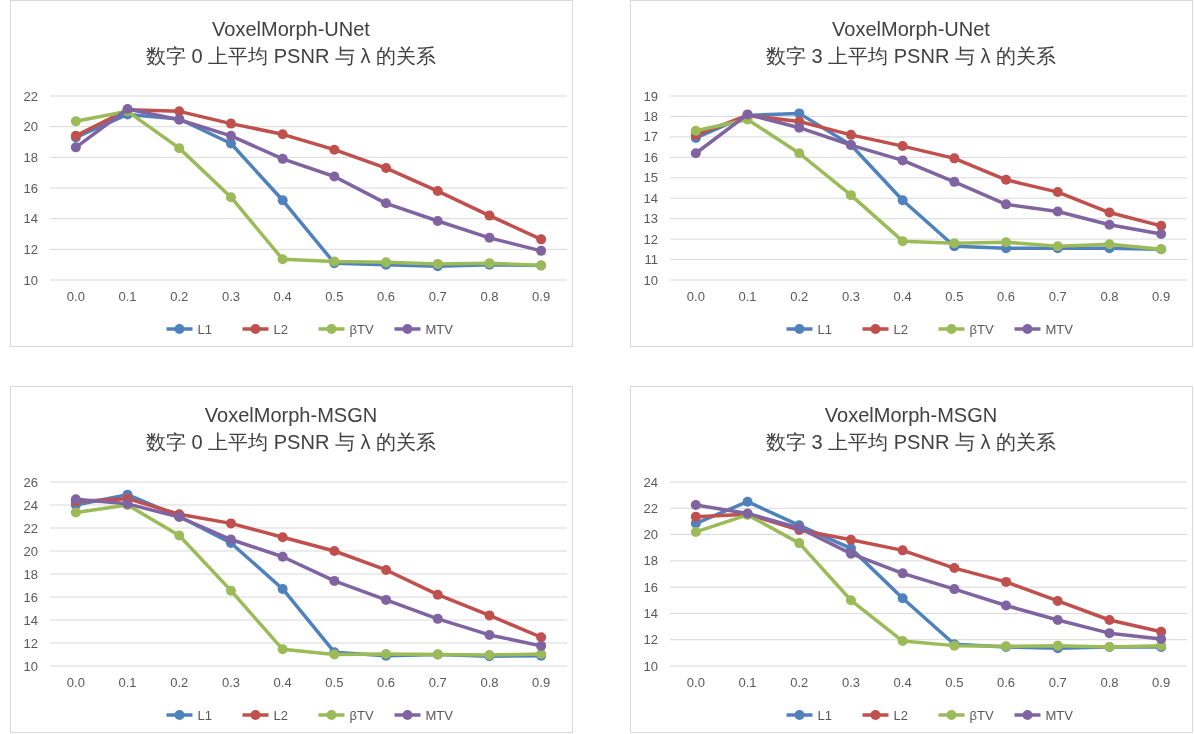 Image resolution: width=1194 pixels, height=734 pixels. What do you see at coordinates (650, 137) in the screenshot?
I see `y-tick-label: 17` at bounding box center [650, 137].